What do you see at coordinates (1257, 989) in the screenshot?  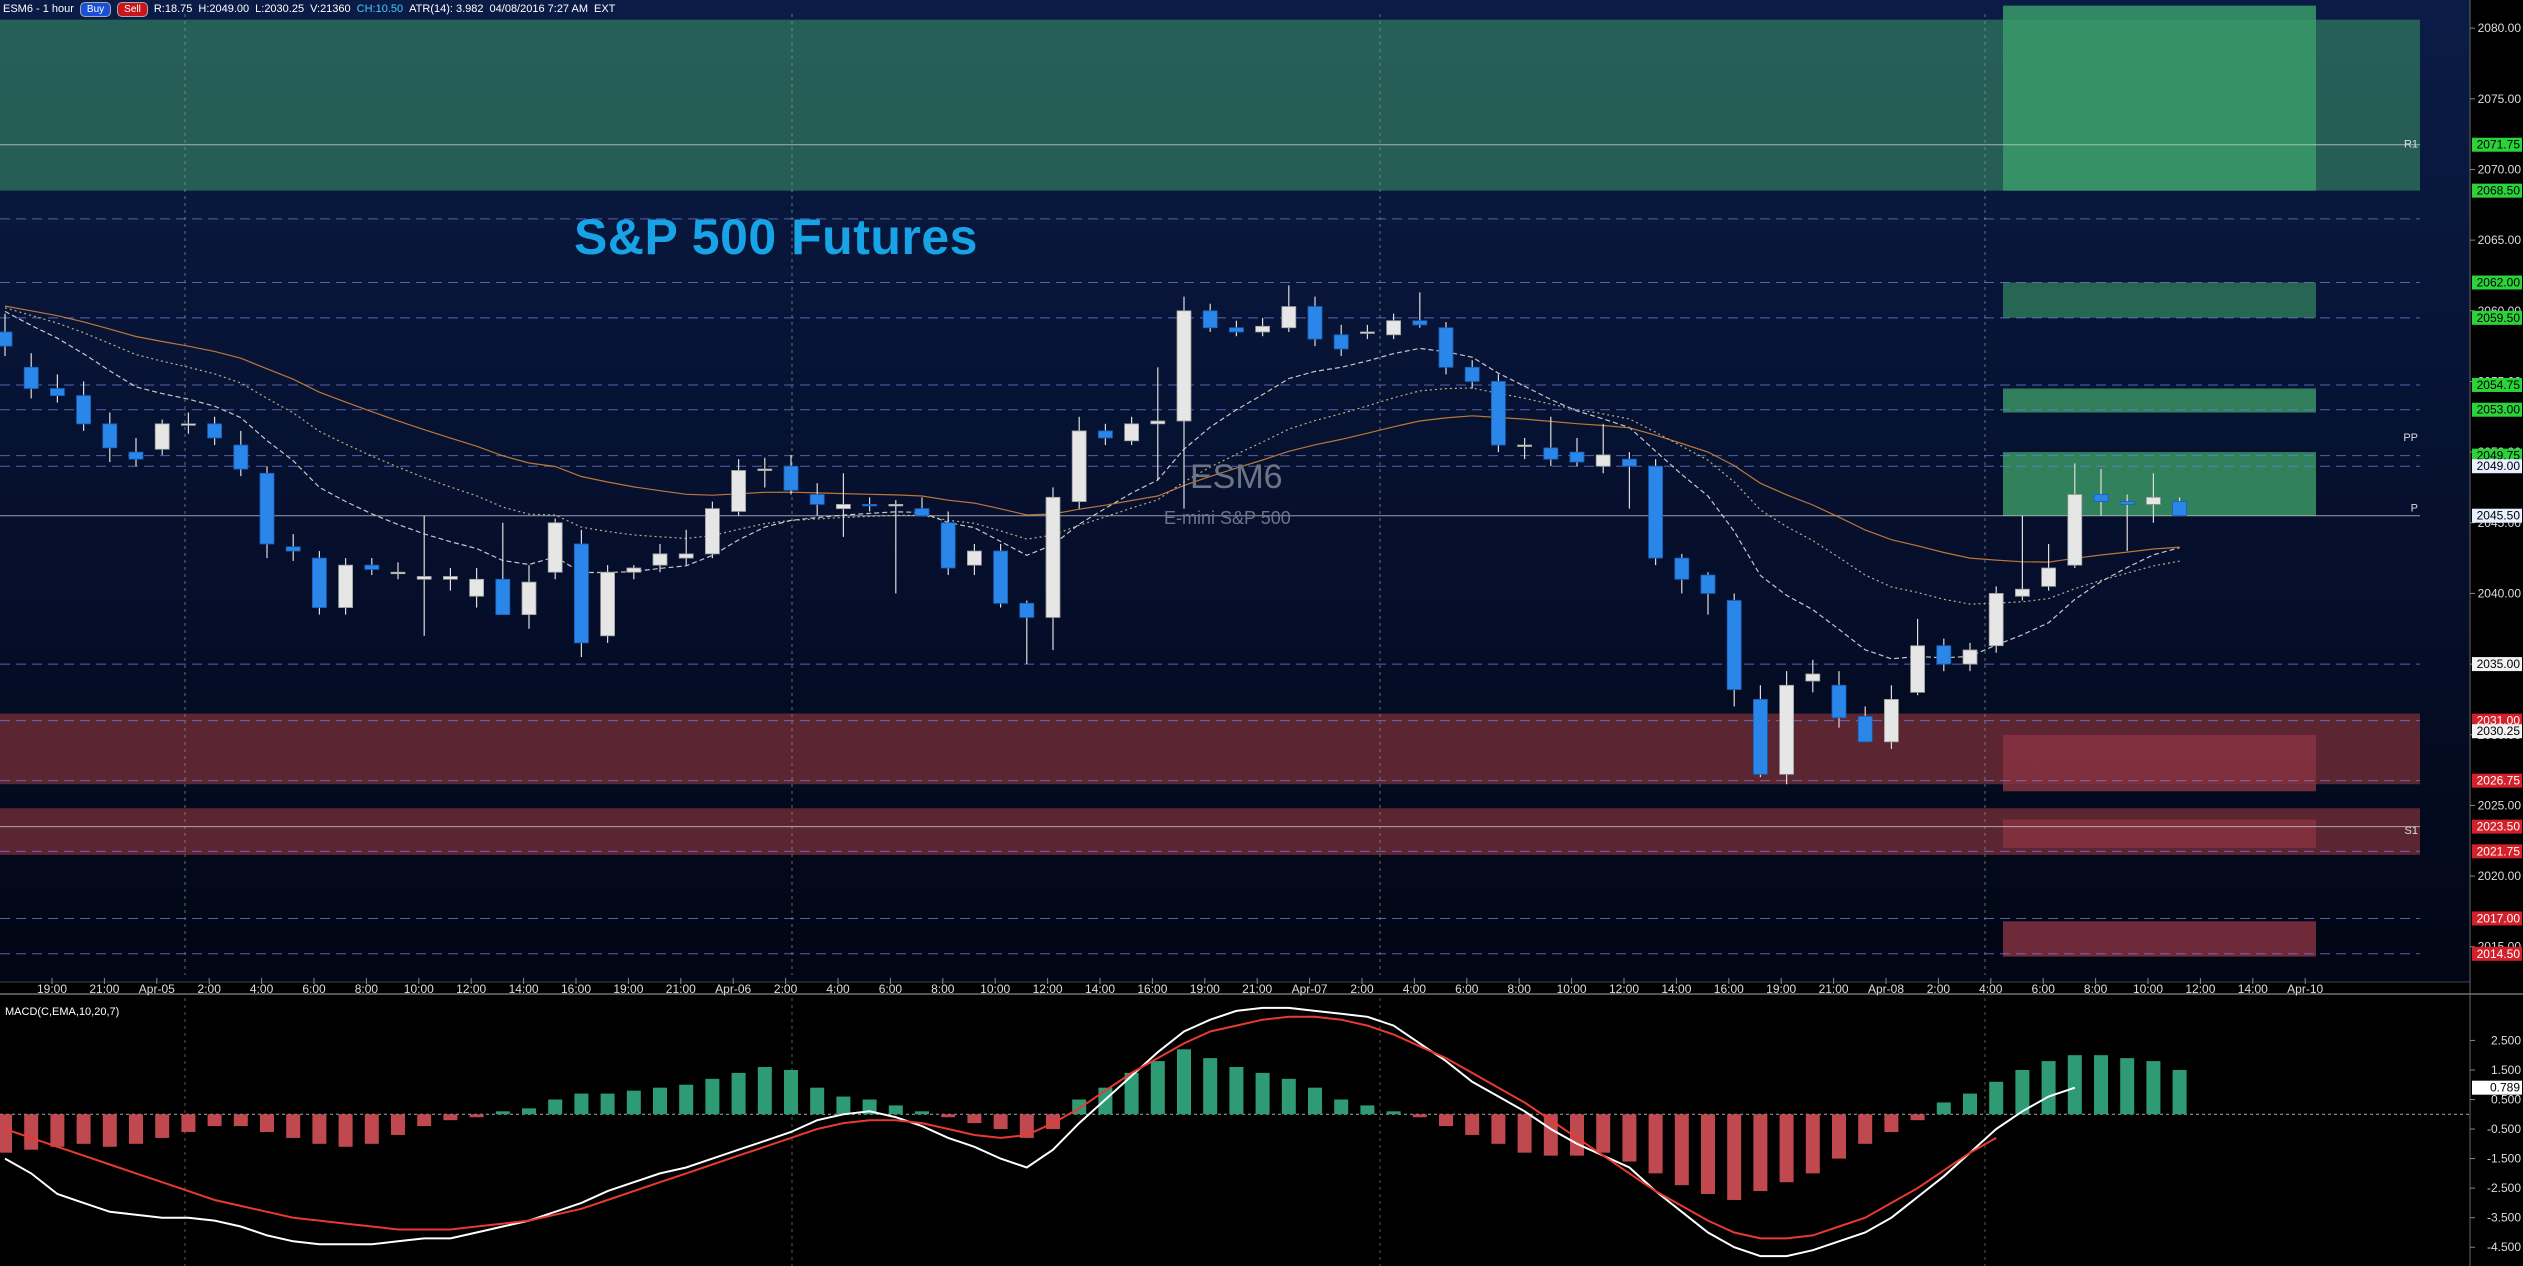 I see `x-tick-label: 21:00` at bounding box center [1257, 989].